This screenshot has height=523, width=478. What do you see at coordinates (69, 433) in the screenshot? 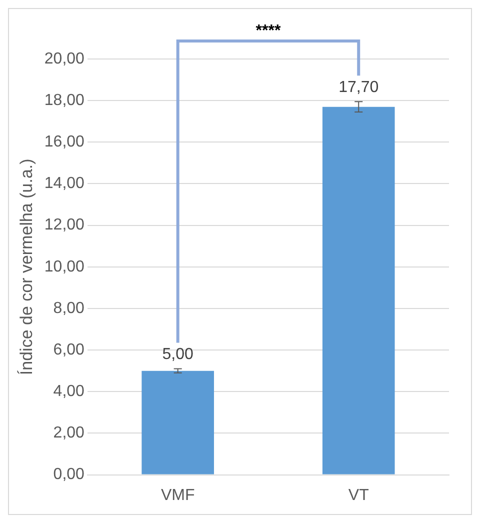
I see `y-tick-label: 2,00` at bounding box center [69, 433].